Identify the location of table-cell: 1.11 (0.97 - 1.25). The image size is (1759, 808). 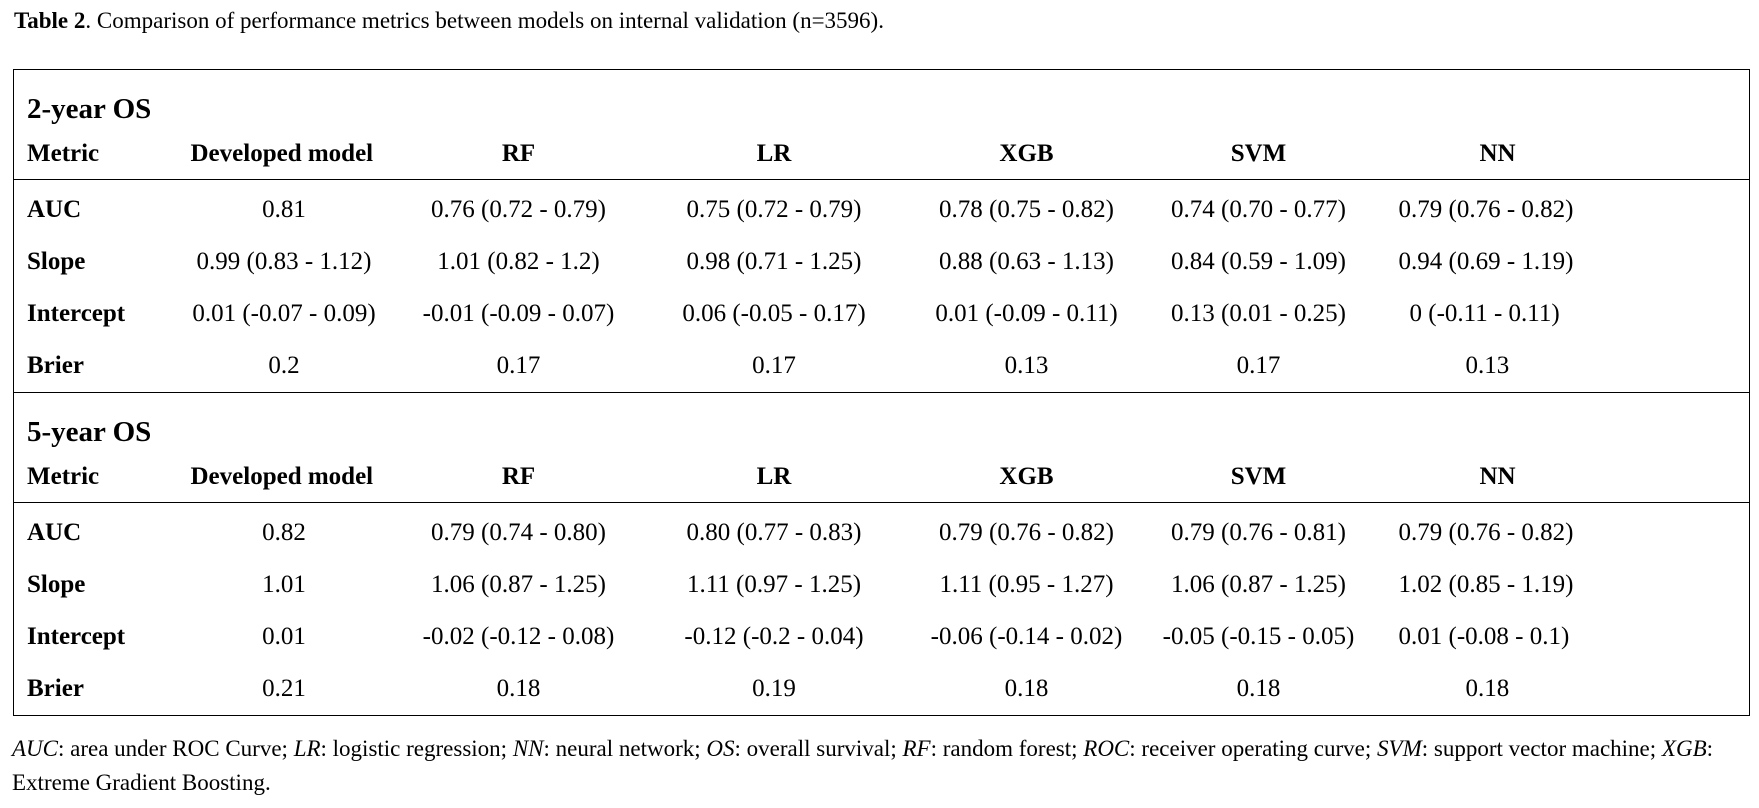
(774, 584).